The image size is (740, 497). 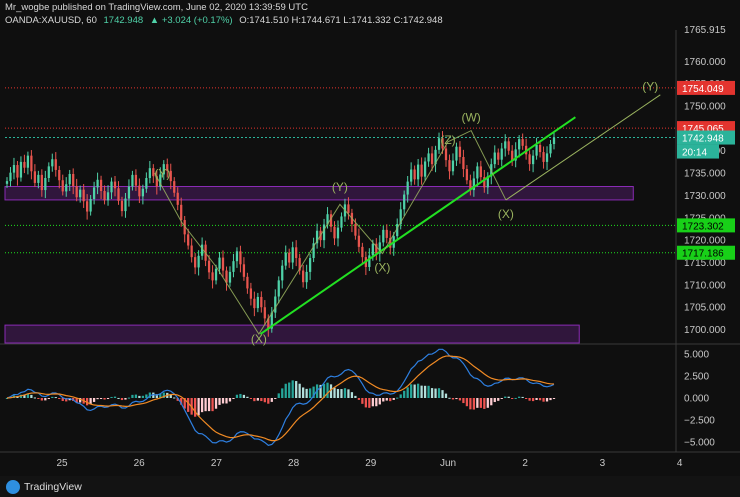 I want to click on price-tag-label-1: 1745.065, so click(x=703, y=129).